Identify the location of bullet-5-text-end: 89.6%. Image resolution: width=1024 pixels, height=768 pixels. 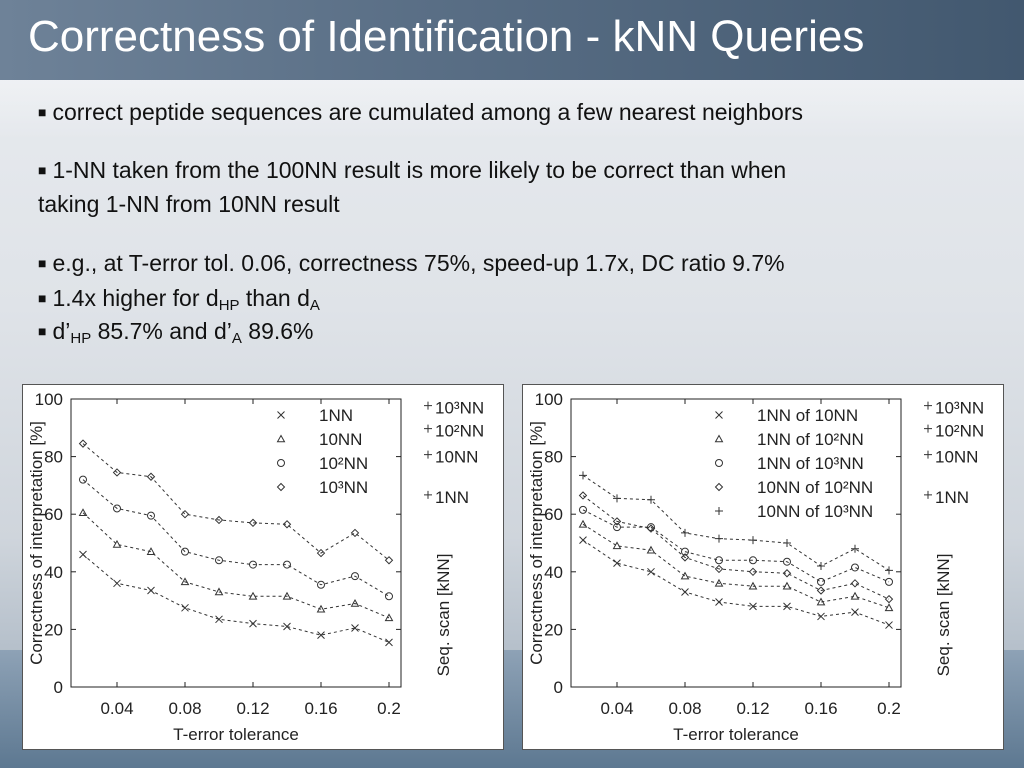
(277, 331).